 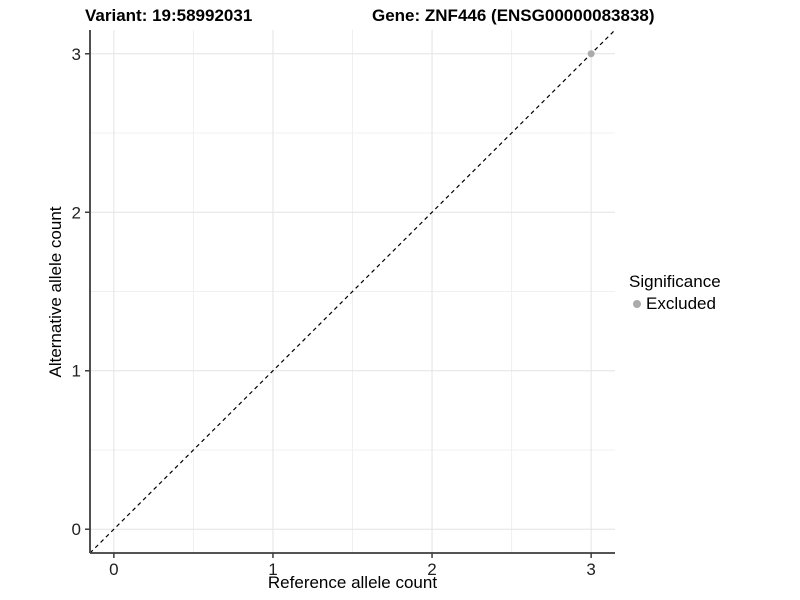 I want to click on legend: Significance Excluded, so click(x=675, y=292).